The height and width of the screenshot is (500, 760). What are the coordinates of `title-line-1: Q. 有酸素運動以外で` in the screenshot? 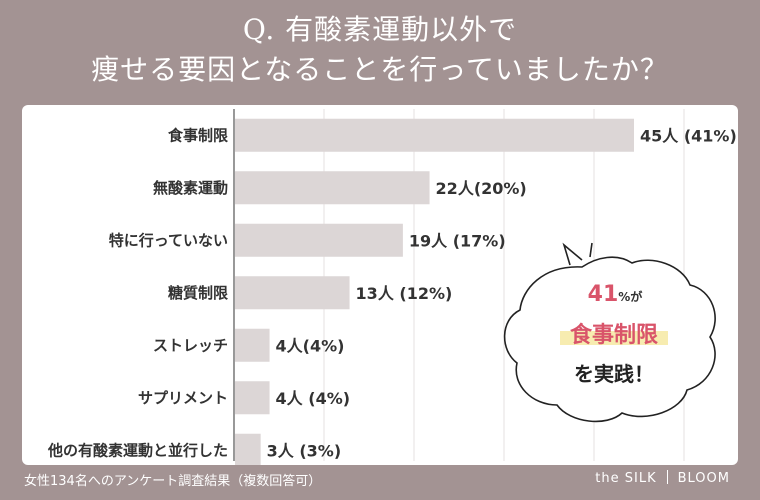 It's located at (380, 29).